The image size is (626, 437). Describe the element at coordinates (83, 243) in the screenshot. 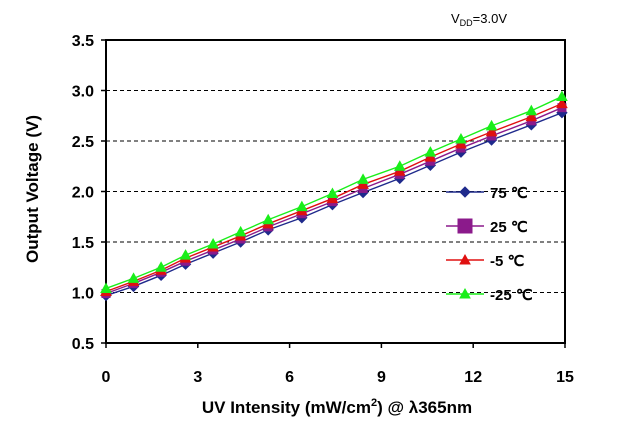

I see `y-tick-label: 1.5` at that location.